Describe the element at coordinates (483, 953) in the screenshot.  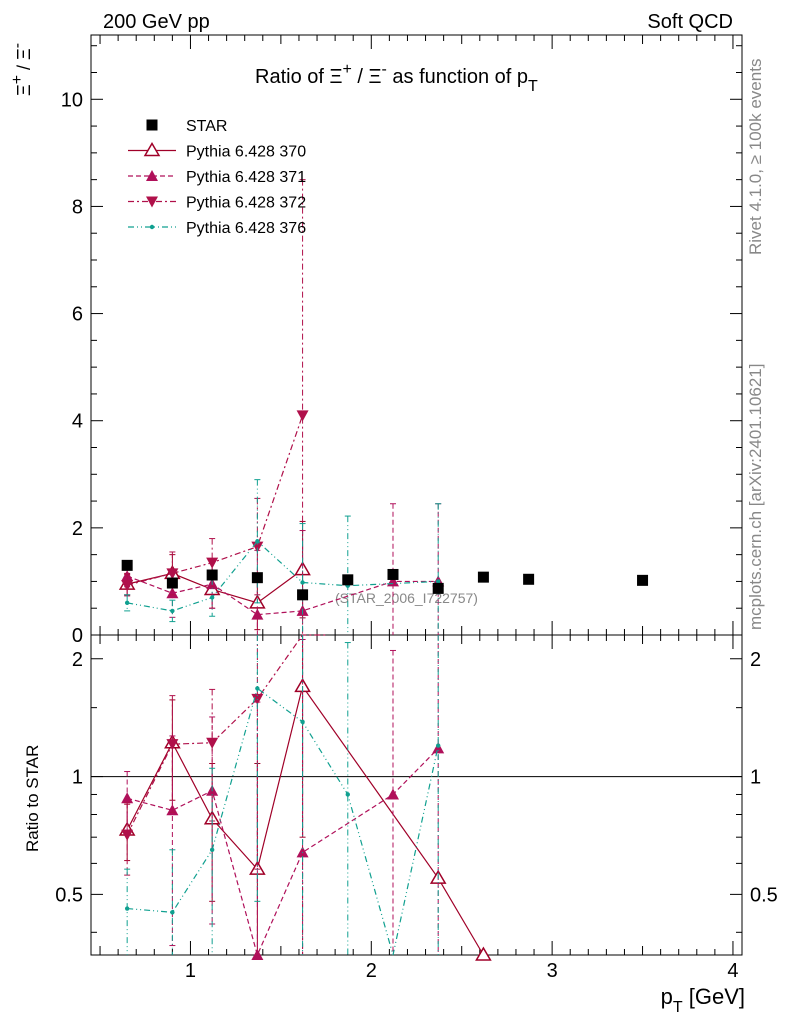
I see `bottom-point-p370` at that location.